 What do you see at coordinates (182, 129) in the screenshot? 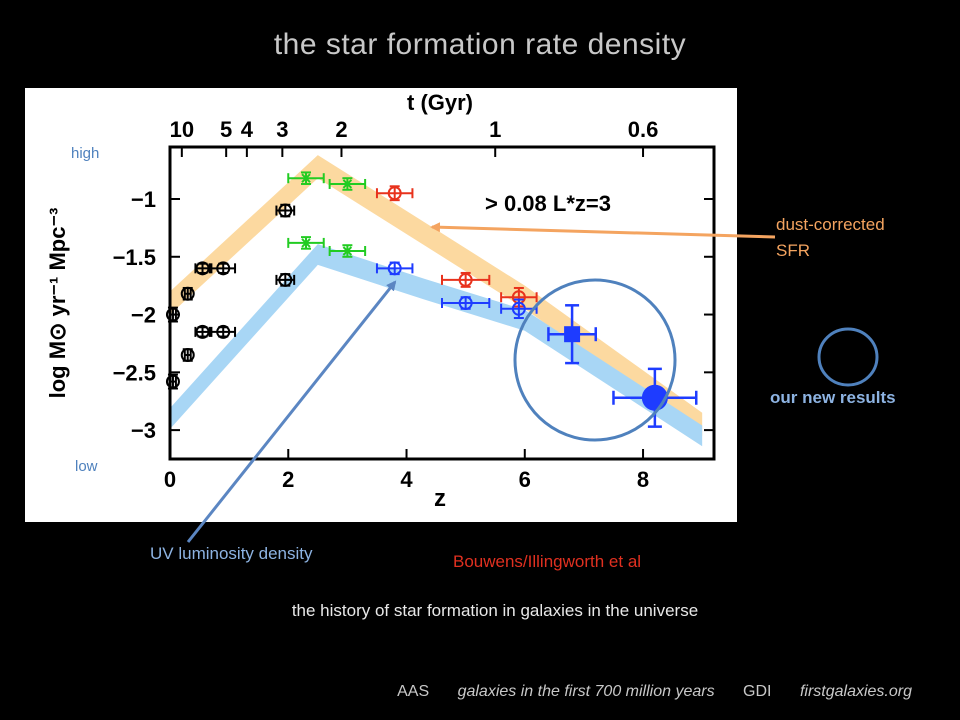
I see `top-tick-label: 10` at bounding box center [182, 129].